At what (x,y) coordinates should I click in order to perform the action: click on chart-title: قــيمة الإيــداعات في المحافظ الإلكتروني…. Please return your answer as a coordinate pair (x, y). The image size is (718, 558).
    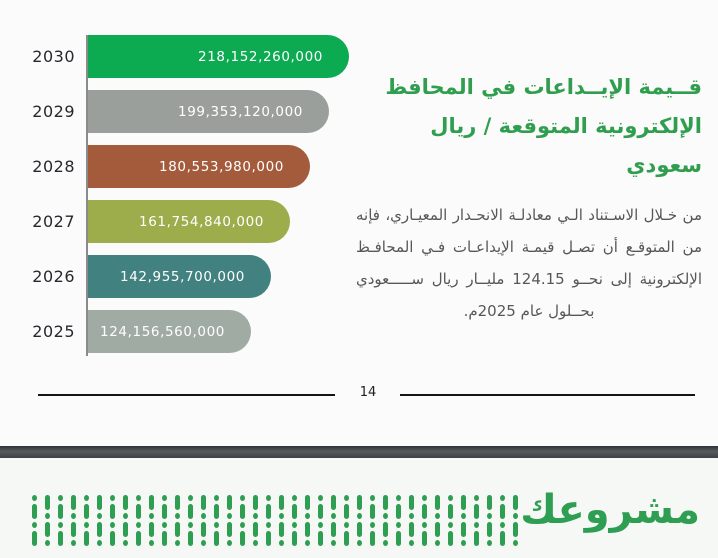
    Looking at the image, I should click on (529, 126).